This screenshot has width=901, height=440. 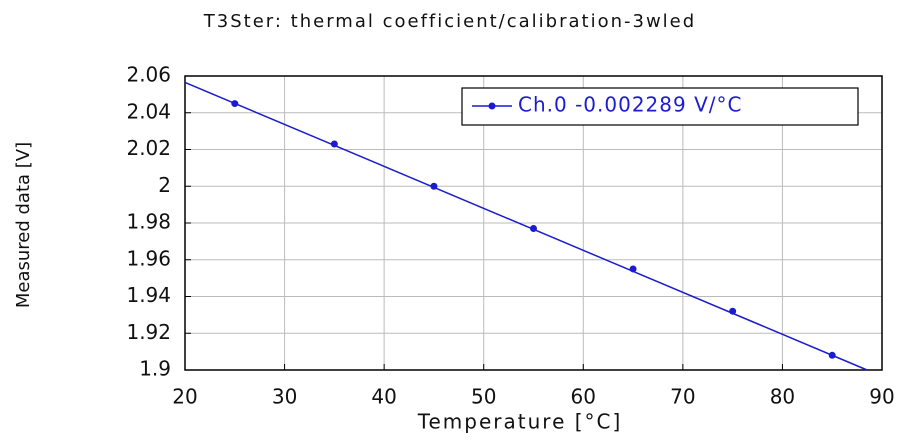 What do you see at coordinates (383, 397) in the screenshot?
I see `x-tick-label: 40` at bounding box center [383, 397].